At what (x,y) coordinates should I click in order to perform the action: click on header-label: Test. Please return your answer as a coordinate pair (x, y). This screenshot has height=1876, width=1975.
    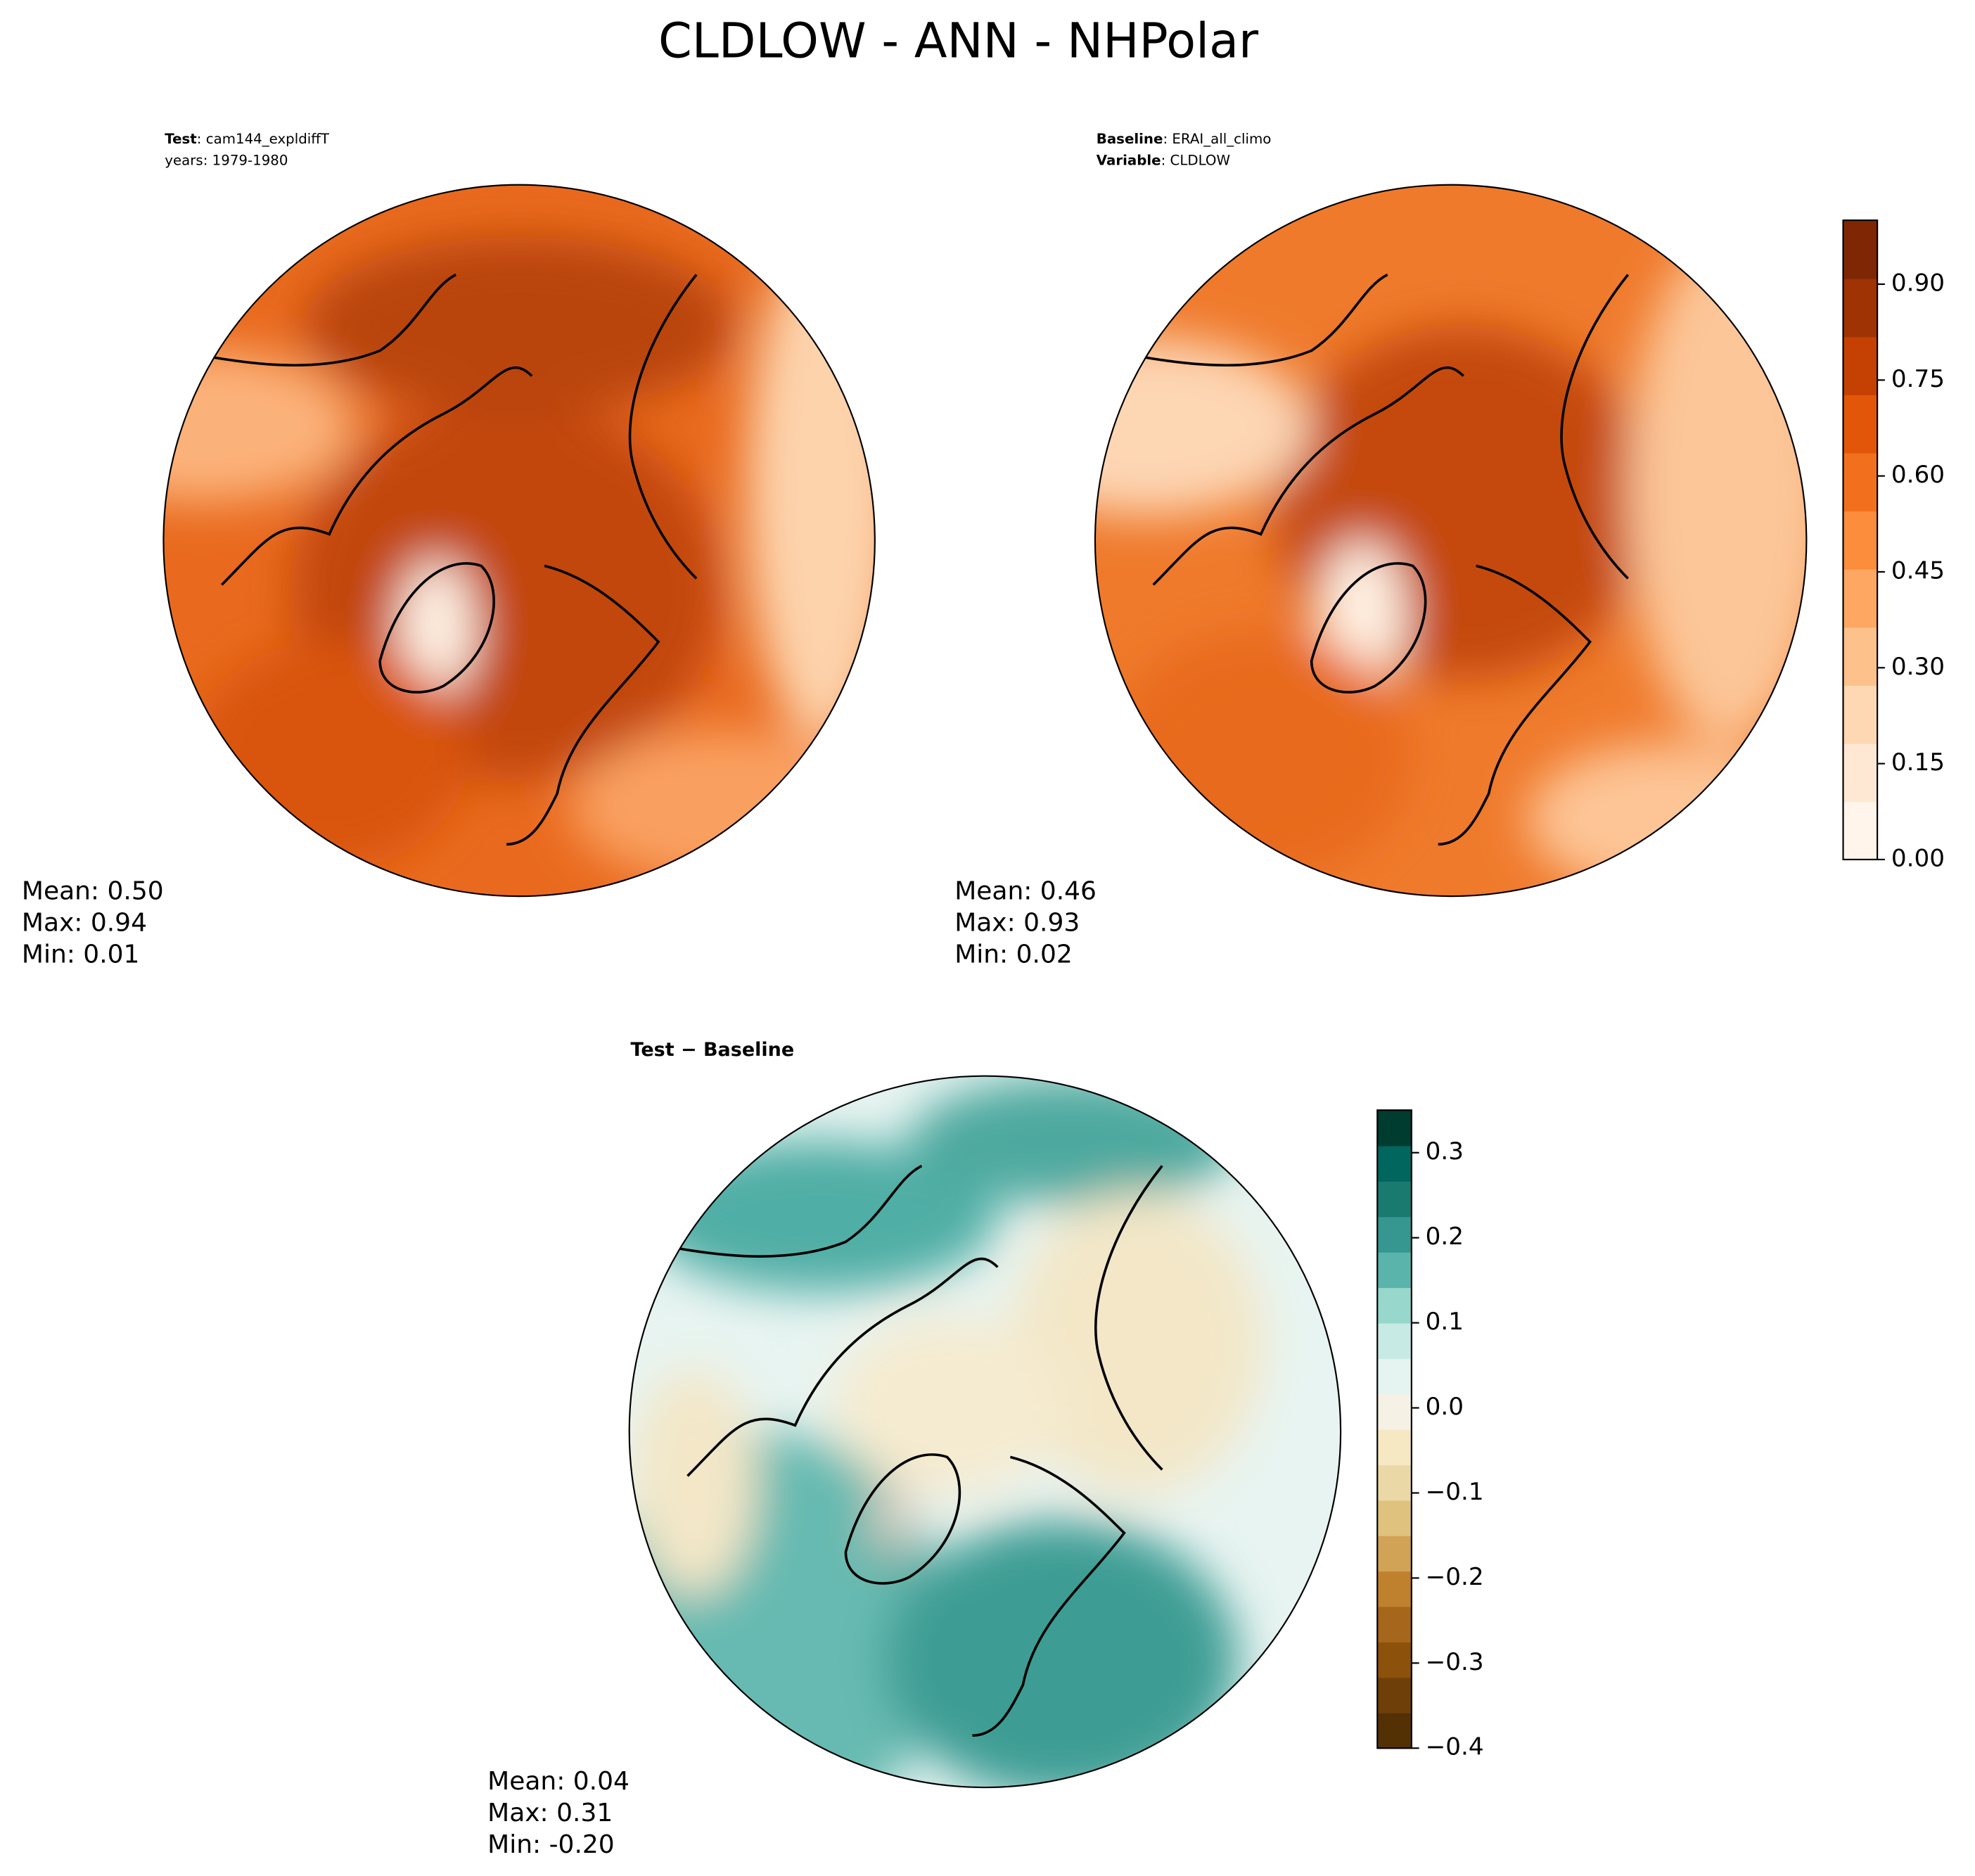
    Looking at the image, I should click on (181, 138).